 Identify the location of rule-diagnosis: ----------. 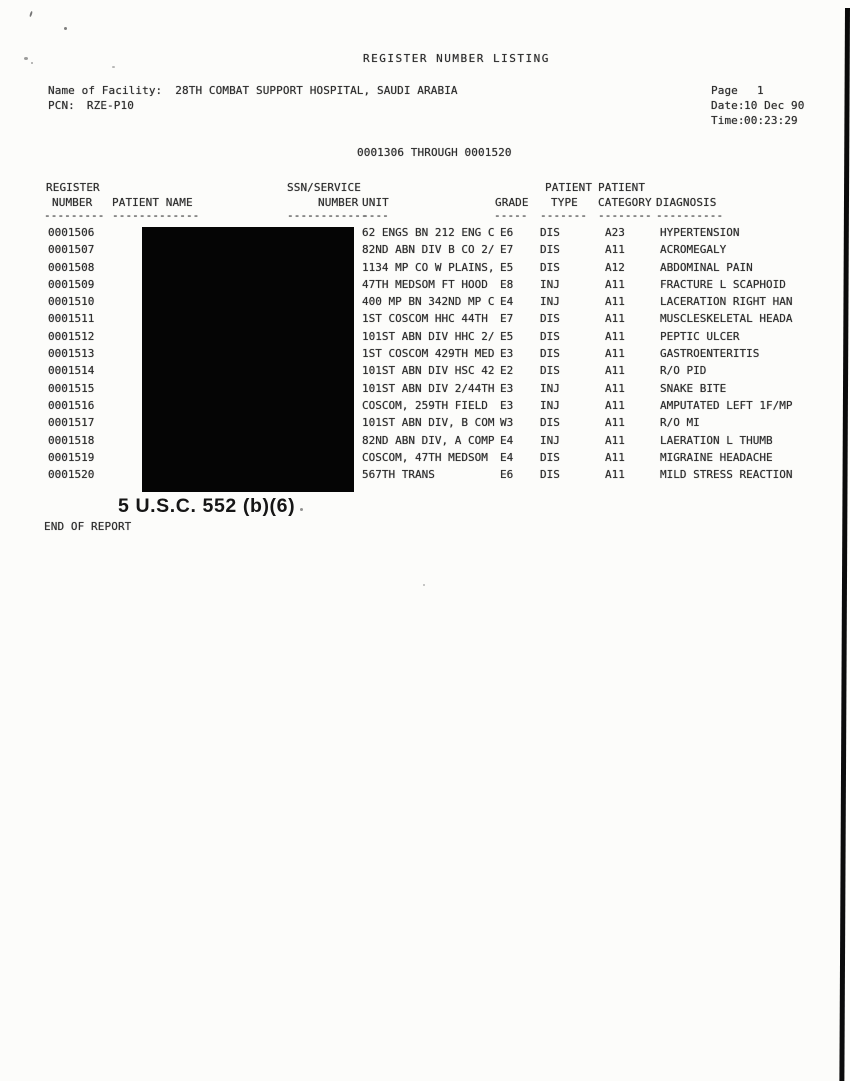
(690, 215).